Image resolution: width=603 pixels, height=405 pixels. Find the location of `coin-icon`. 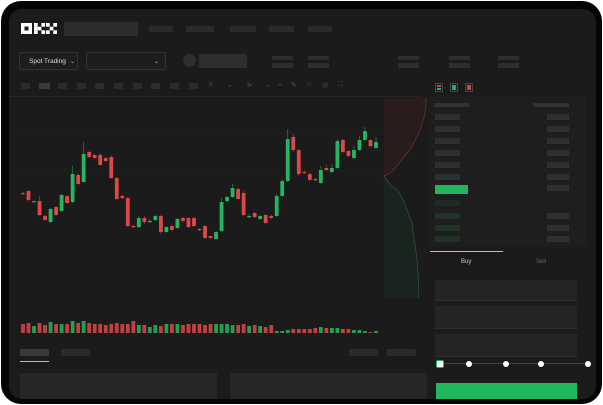

coin-icon is located at coordinates (189, 60).